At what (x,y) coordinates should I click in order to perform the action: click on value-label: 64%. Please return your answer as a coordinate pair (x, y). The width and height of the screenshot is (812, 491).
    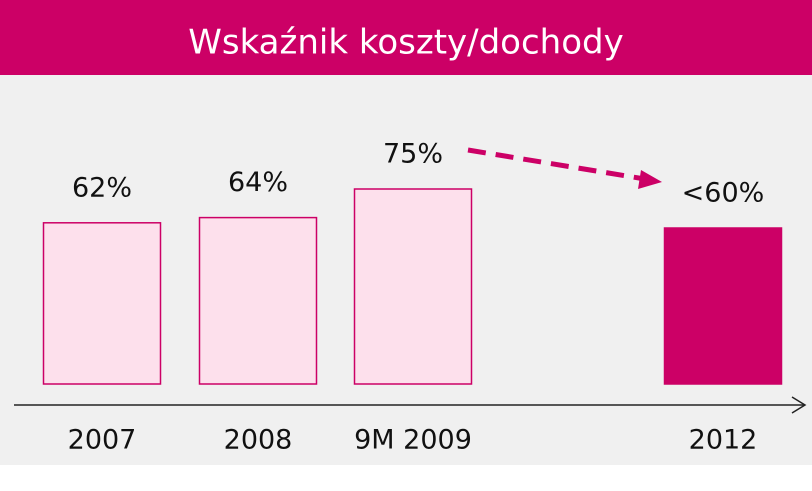
    Looking at the image, I should click on (258, 182).